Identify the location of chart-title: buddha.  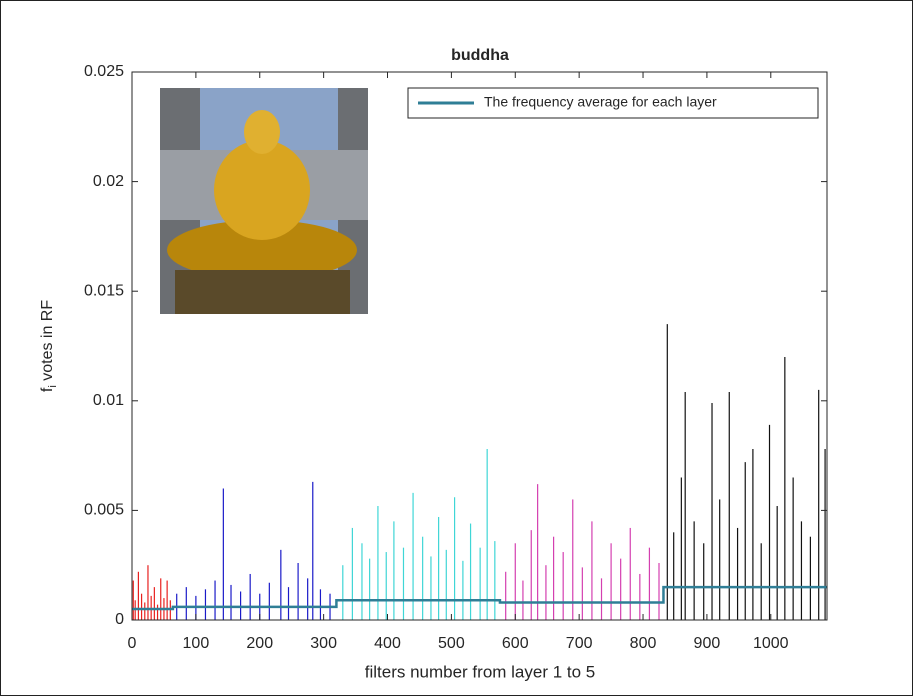
(480, 55).